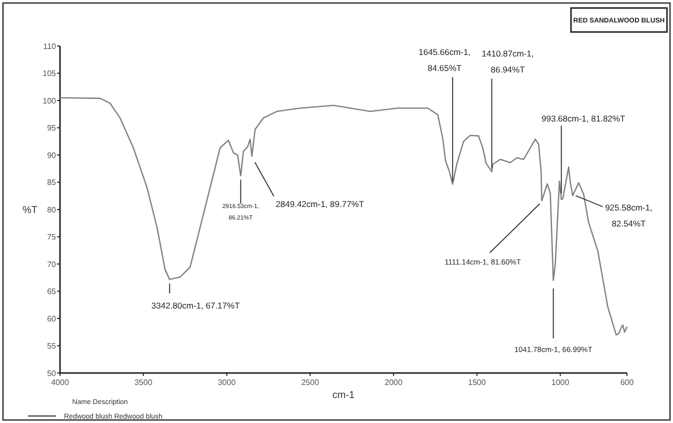 Image resolution: width=673 pixels, height=423 pixels. Describe the element at coordinates (52, 209) in the screenshot. I see `y-tick-label: 80` at that location.